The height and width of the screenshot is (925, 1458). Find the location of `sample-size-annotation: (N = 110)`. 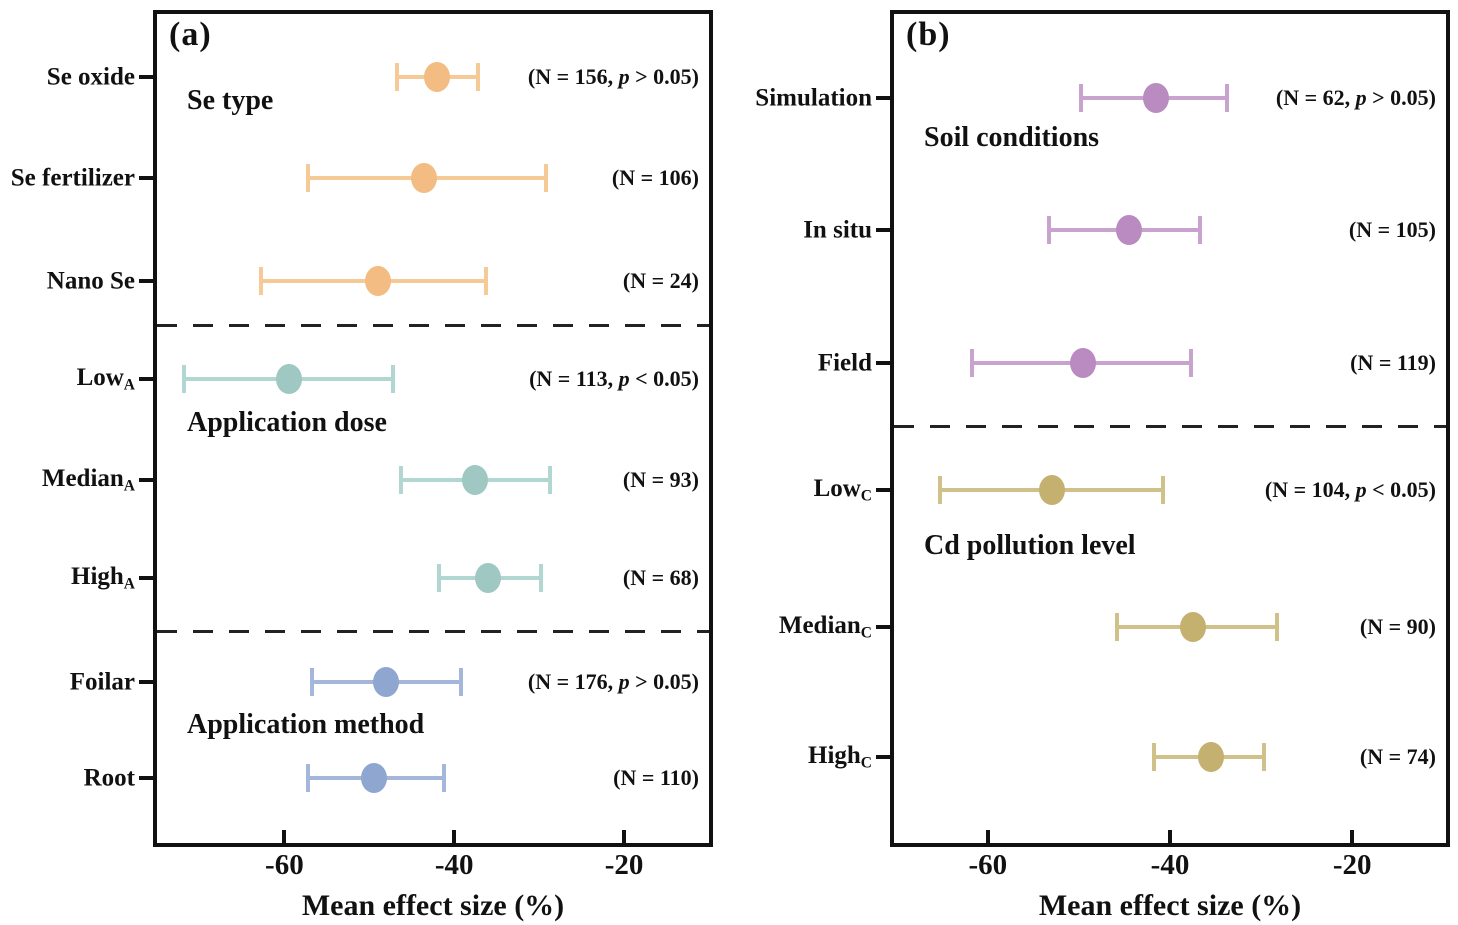

sample-size-annotation: (N = 110) is located at coordinates (656, 777).